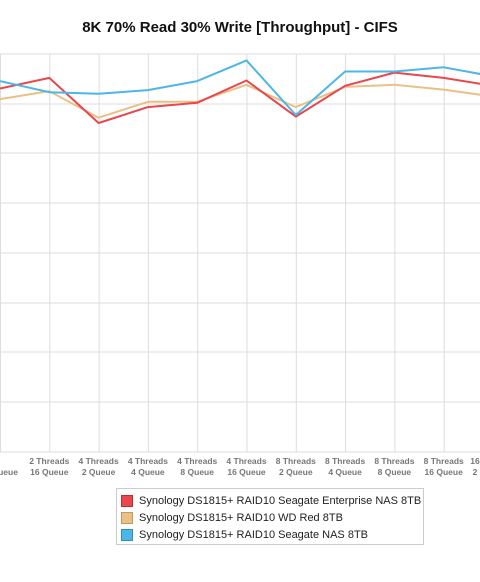 The width and height of the screenshot is (480, 582). What do you see at coordinates (345, 466) in the screenshot?
I see `x-tick-label: 8 Threads 4 Queue` at bounding box center [345, 466].